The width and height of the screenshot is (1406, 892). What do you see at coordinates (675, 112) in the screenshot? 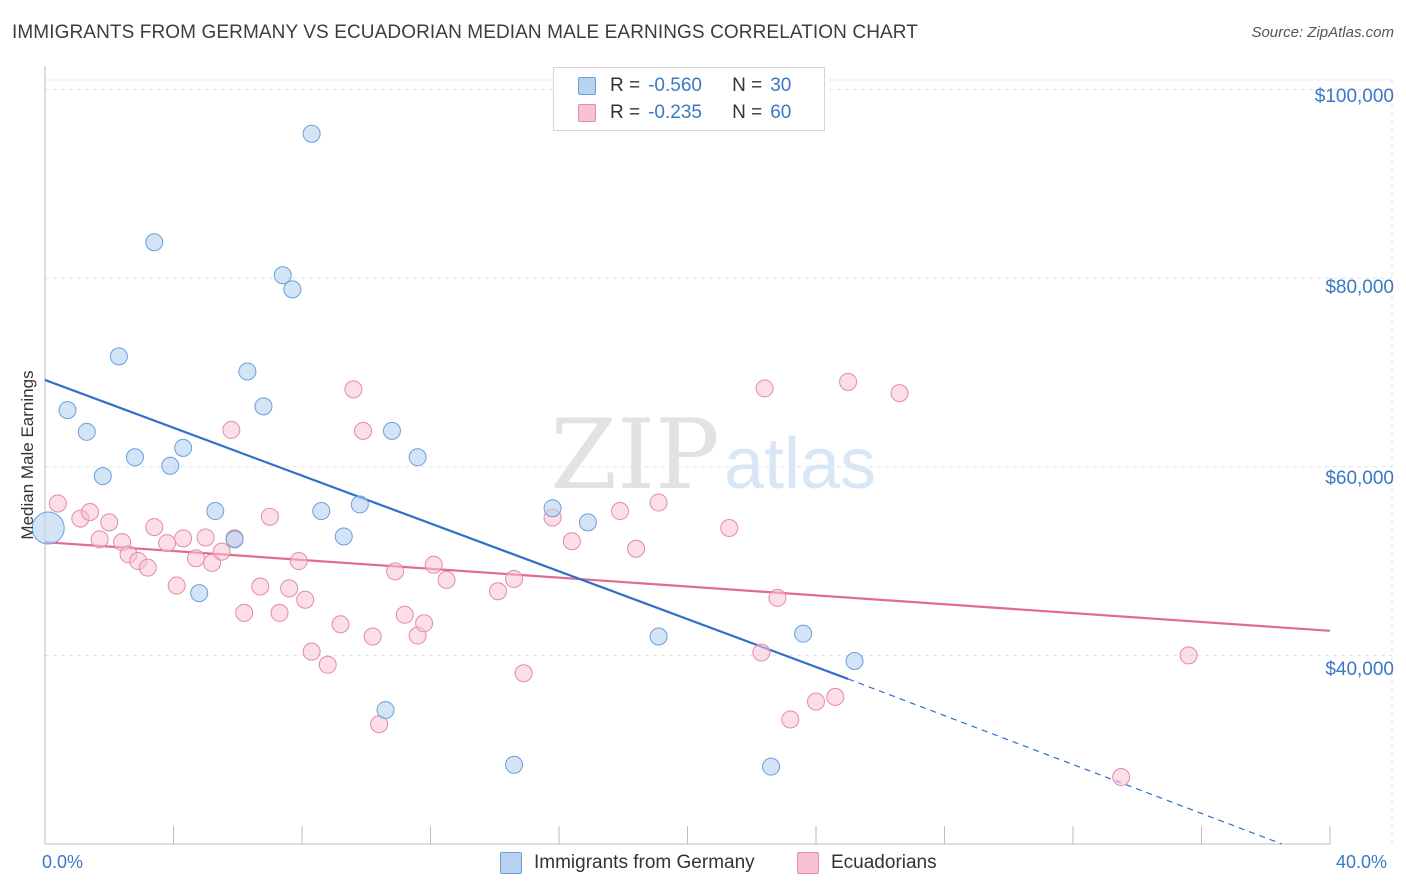
I see `r-value: -0.235` at bounding box center [675, 112].